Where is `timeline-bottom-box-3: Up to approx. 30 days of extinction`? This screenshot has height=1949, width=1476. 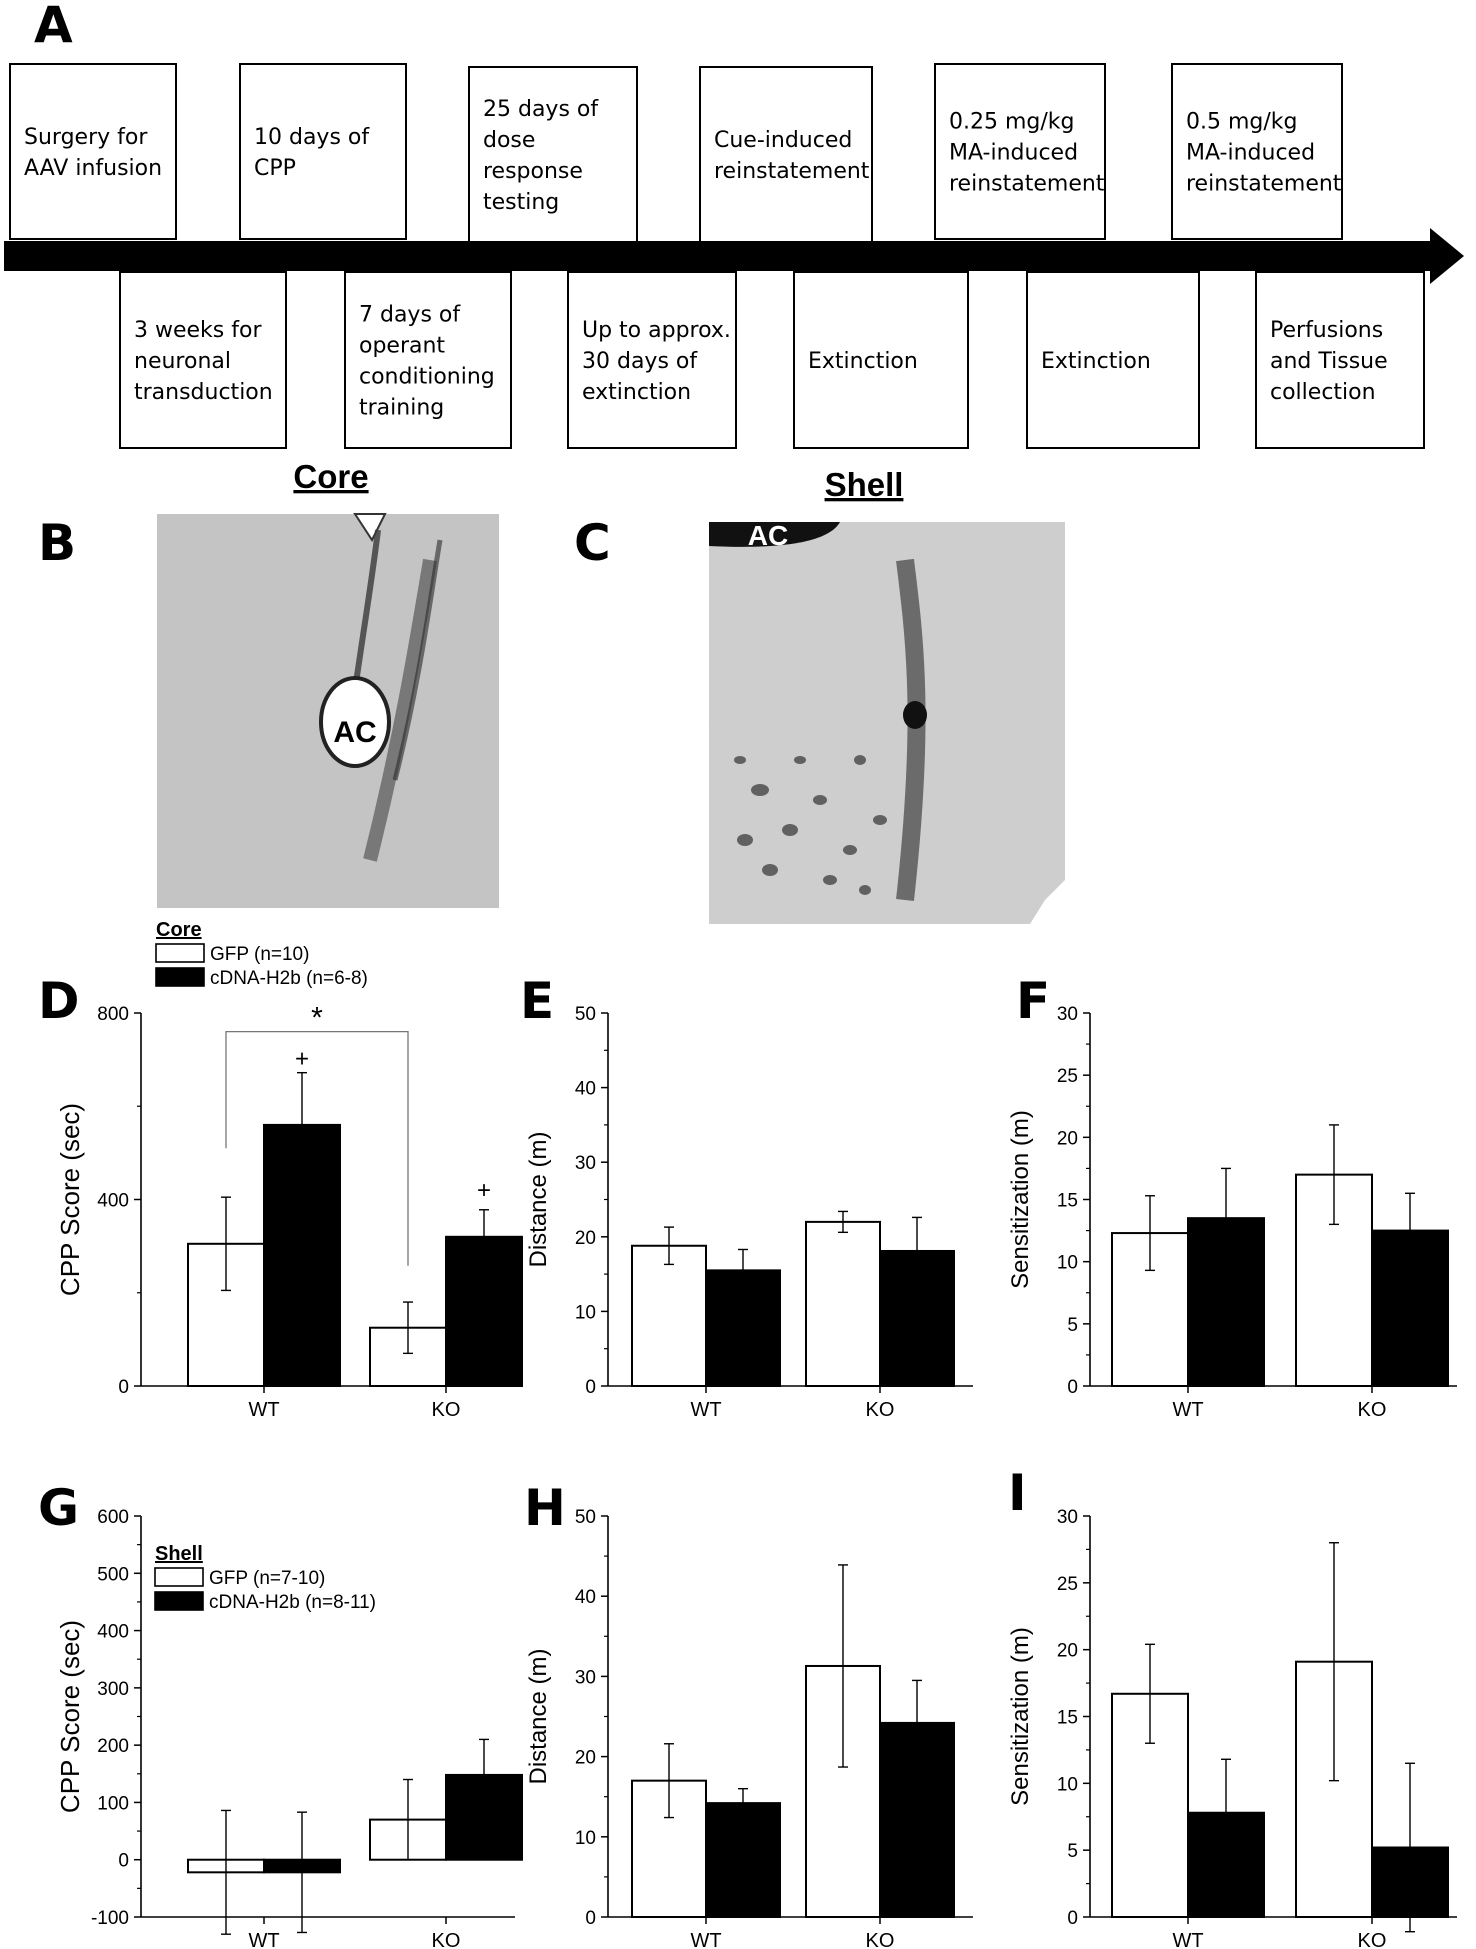
timeline-bottom-box-3: Up to approx. 30 days of extinction is located at coordinates (652, 360).